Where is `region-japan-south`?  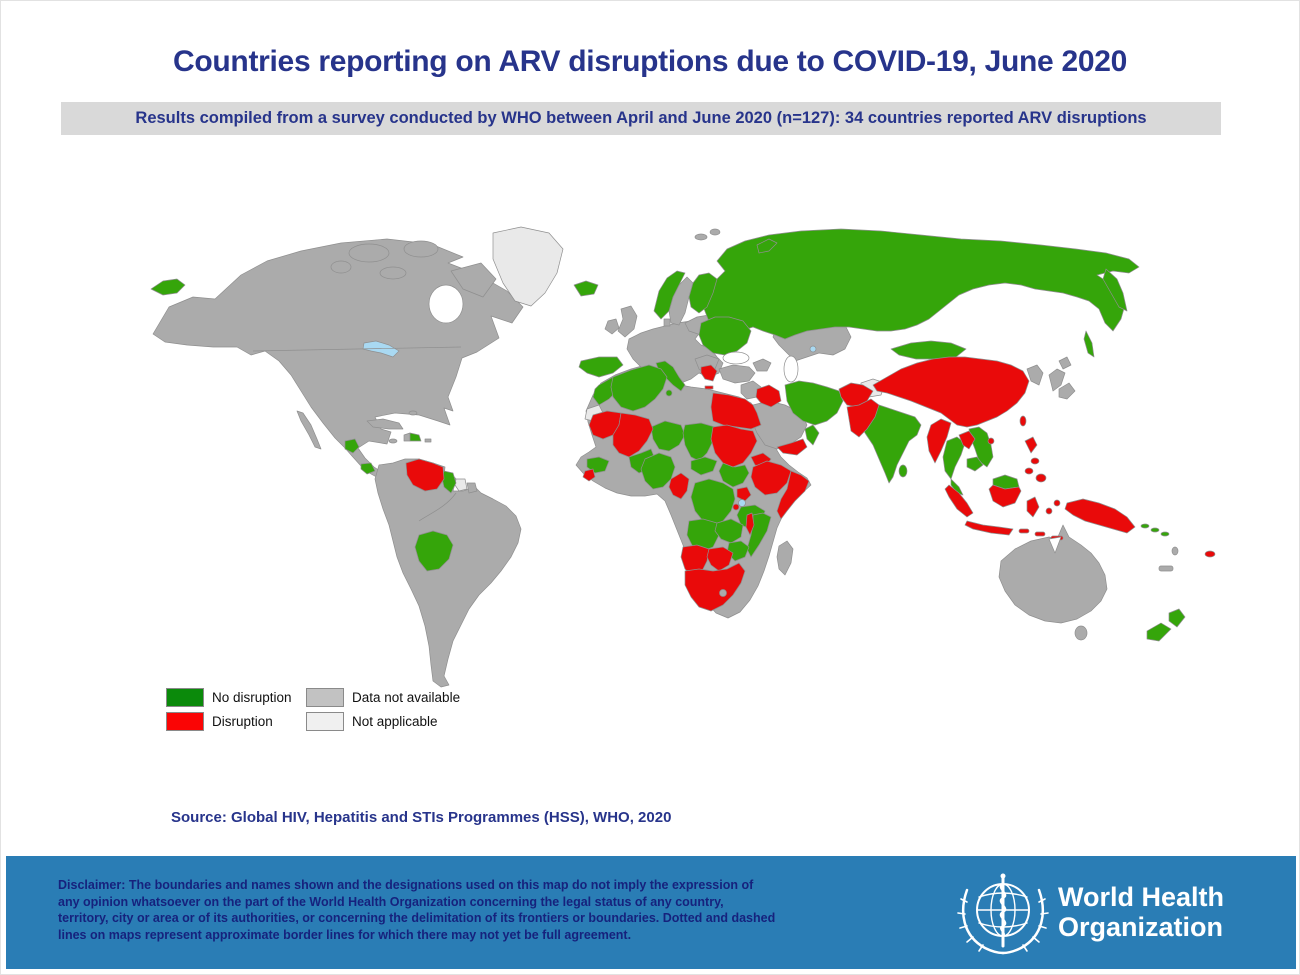 region-japan-south is located at coordinates (1067, 391).